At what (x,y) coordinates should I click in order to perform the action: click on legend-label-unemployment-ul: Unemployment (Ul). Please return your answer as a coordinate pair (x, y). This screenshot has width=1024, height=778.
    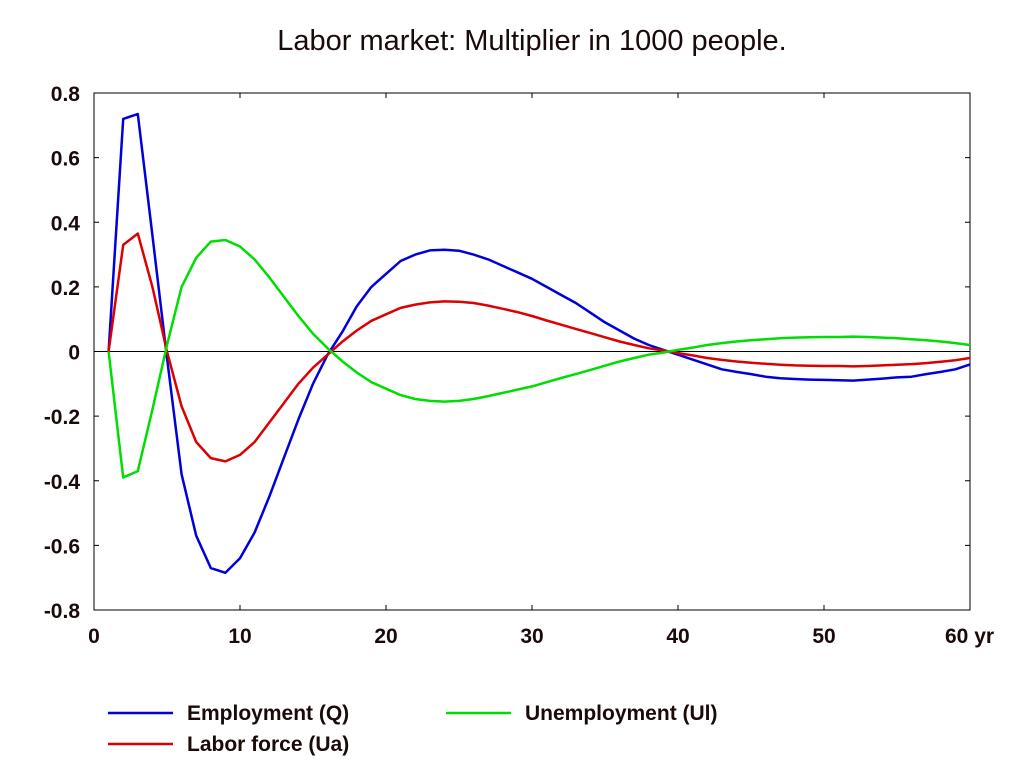
    Looking at the image, I should click on (621, 713).